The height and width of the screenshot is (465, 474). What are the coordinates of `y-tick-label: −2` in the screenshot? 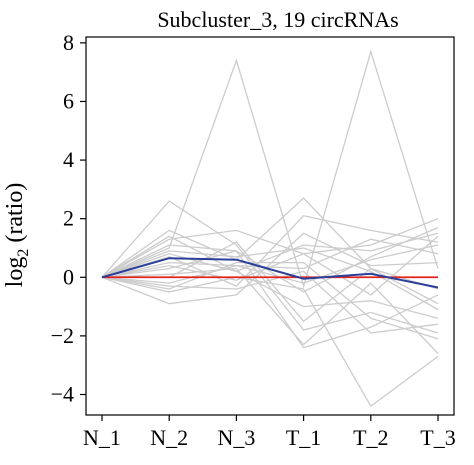 It's located at (62, 335).